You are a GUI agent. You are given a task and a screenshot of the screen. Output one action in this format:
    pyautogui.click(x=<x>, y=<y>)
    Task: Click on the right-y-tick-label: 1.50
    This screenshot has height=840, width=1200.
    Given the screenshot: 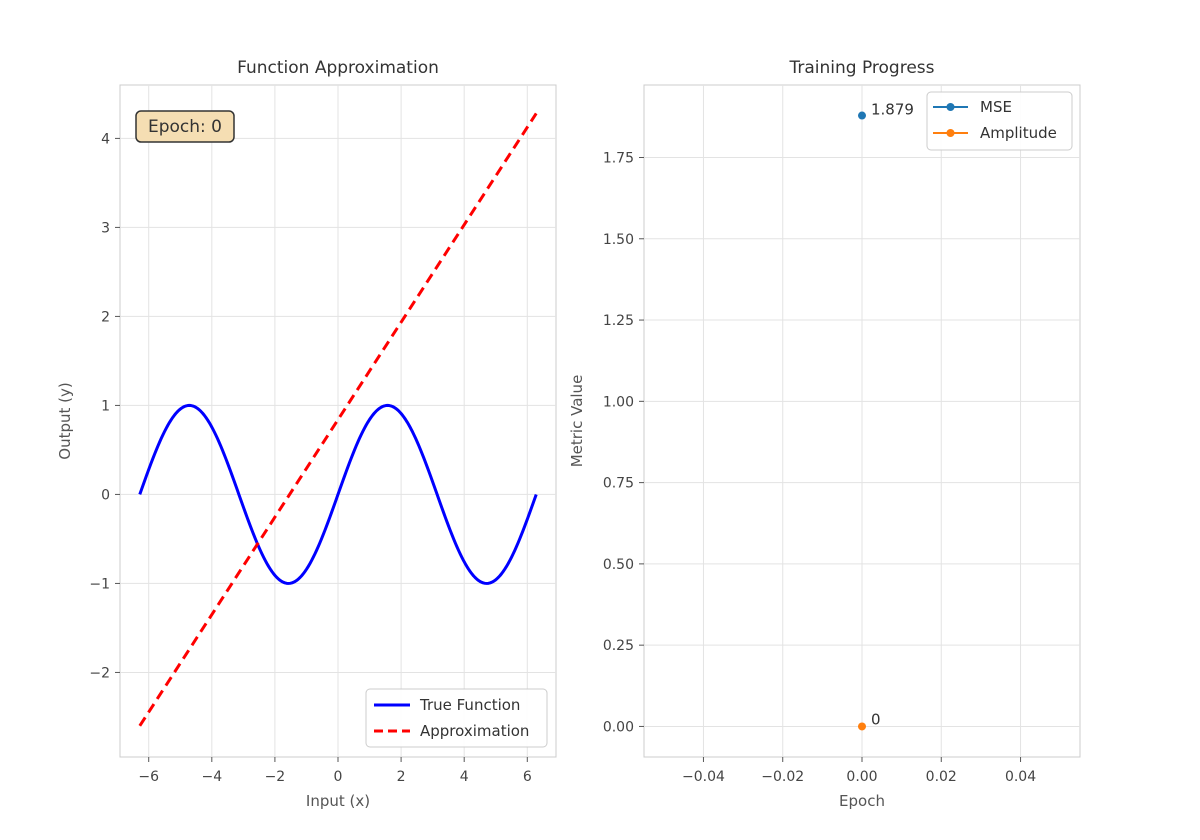 What is the action you would take?
    pyautogui.click(x=618, y=240)
    